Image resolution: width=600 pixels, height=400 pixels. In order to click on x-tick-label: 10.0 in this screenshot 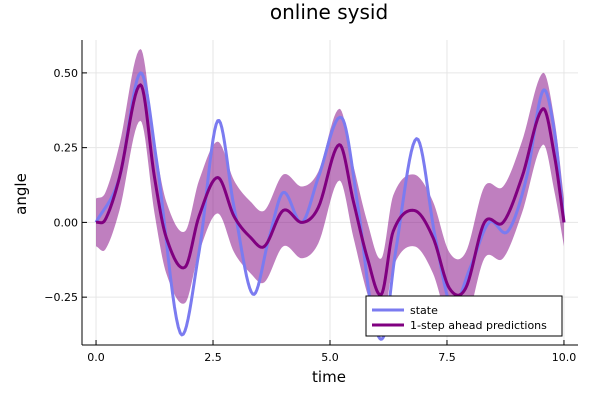, I will do `click(564, 357)`.